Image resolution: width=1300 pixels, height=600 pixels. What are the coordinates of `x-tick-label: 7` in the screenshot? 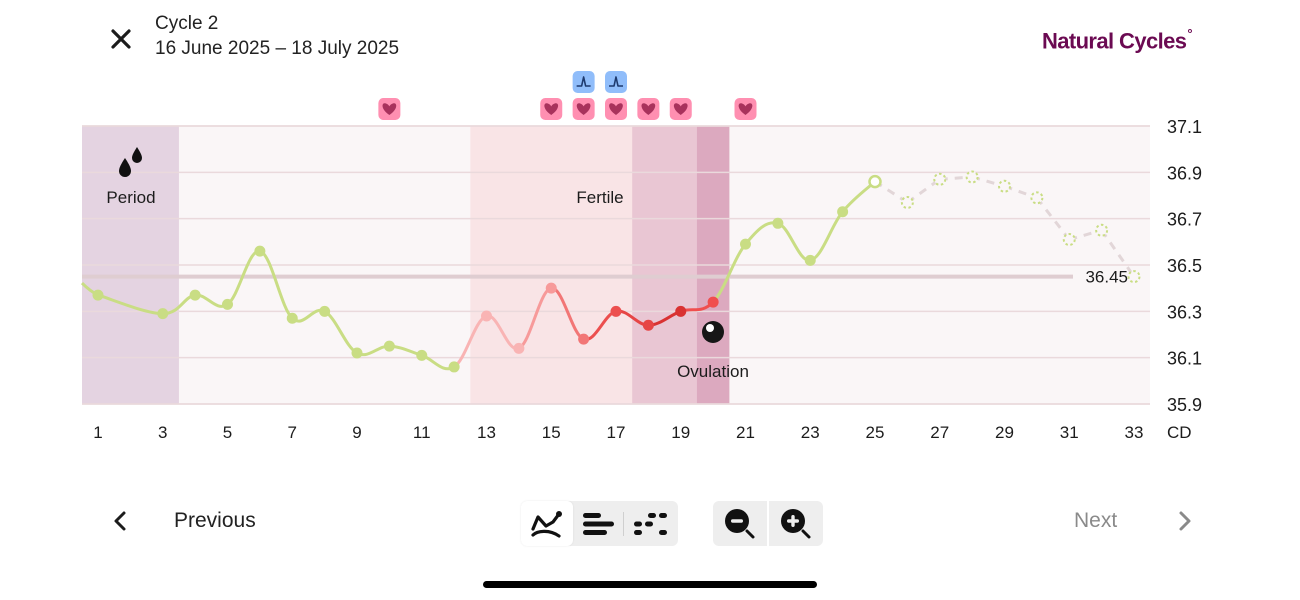 It's located at (292, 432).